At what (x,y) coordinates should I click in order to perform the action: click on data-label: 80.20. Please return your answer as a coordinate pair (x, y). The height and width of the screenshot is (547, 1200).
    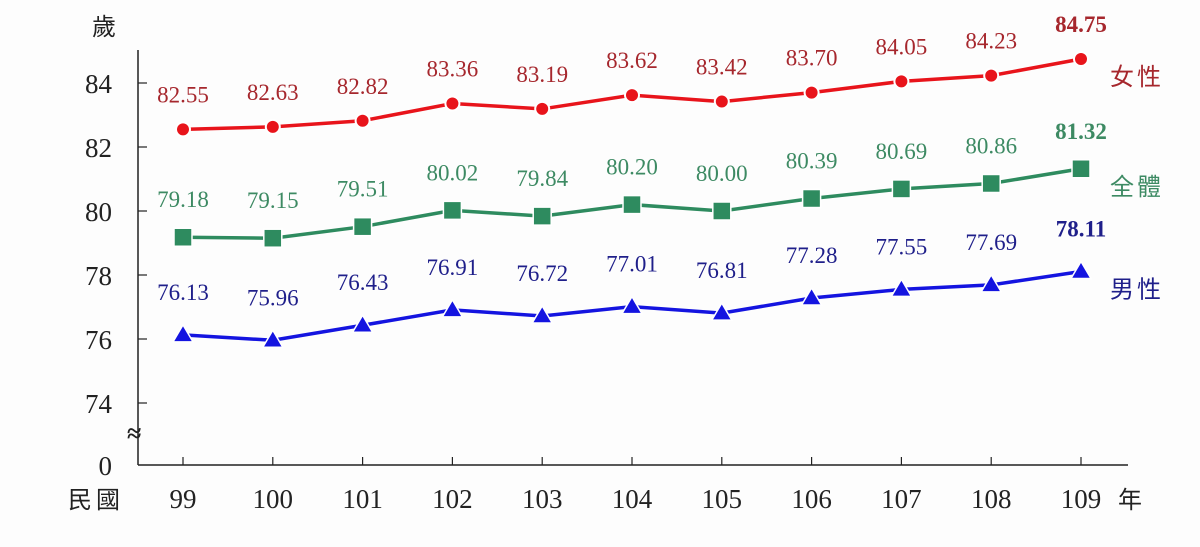
    Looking at the image, I should click on (632, 167).